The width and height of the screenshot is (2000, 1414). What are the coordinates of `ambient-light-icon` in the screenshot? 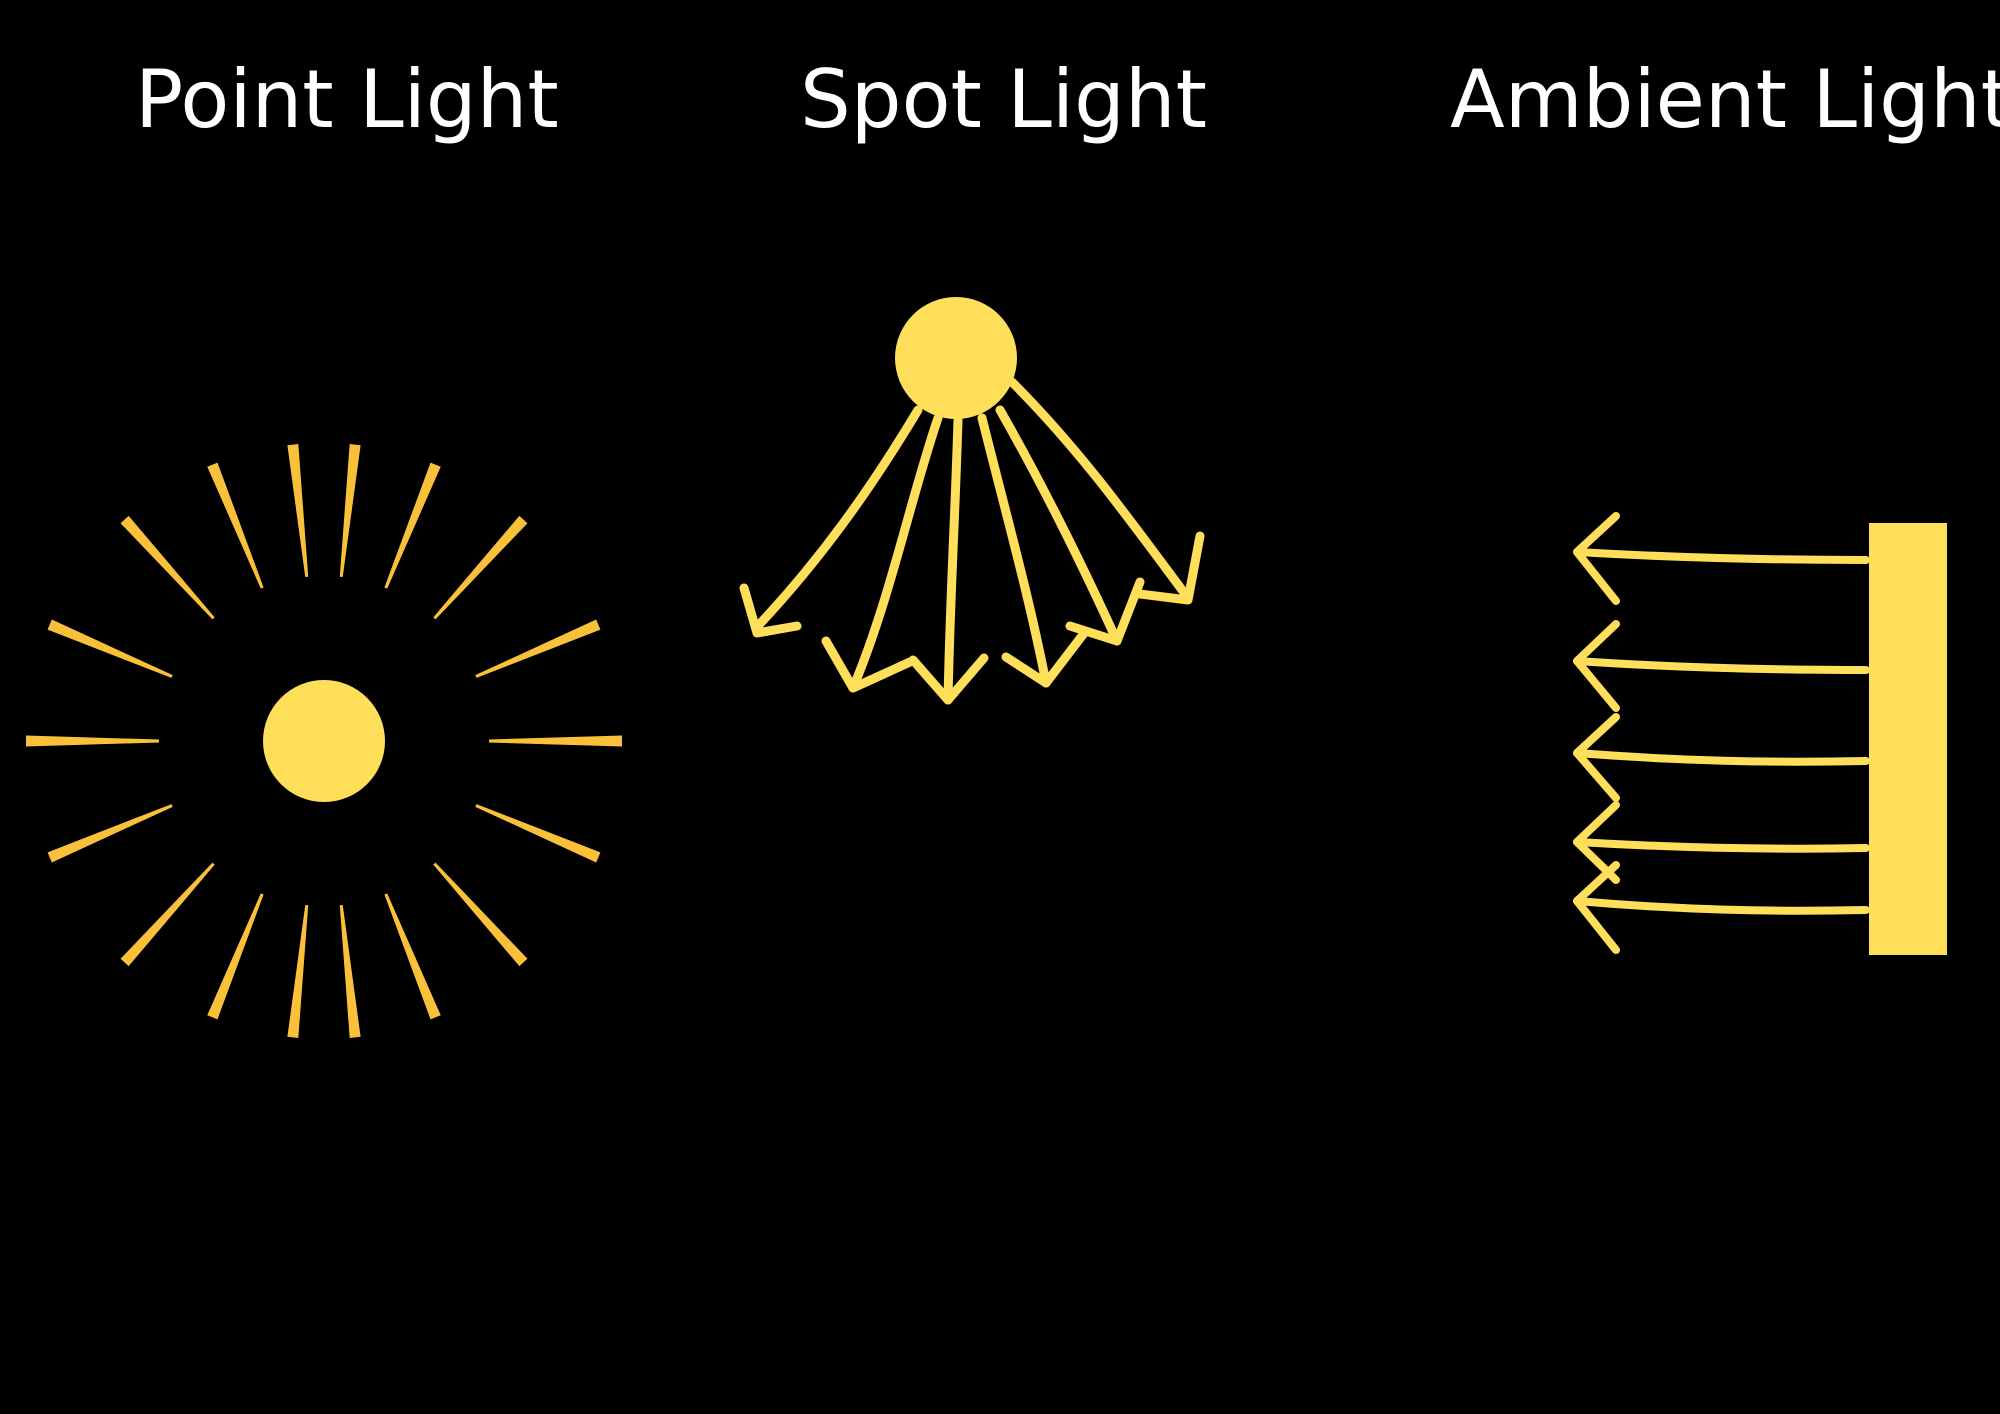 It's located at (1760, 733).